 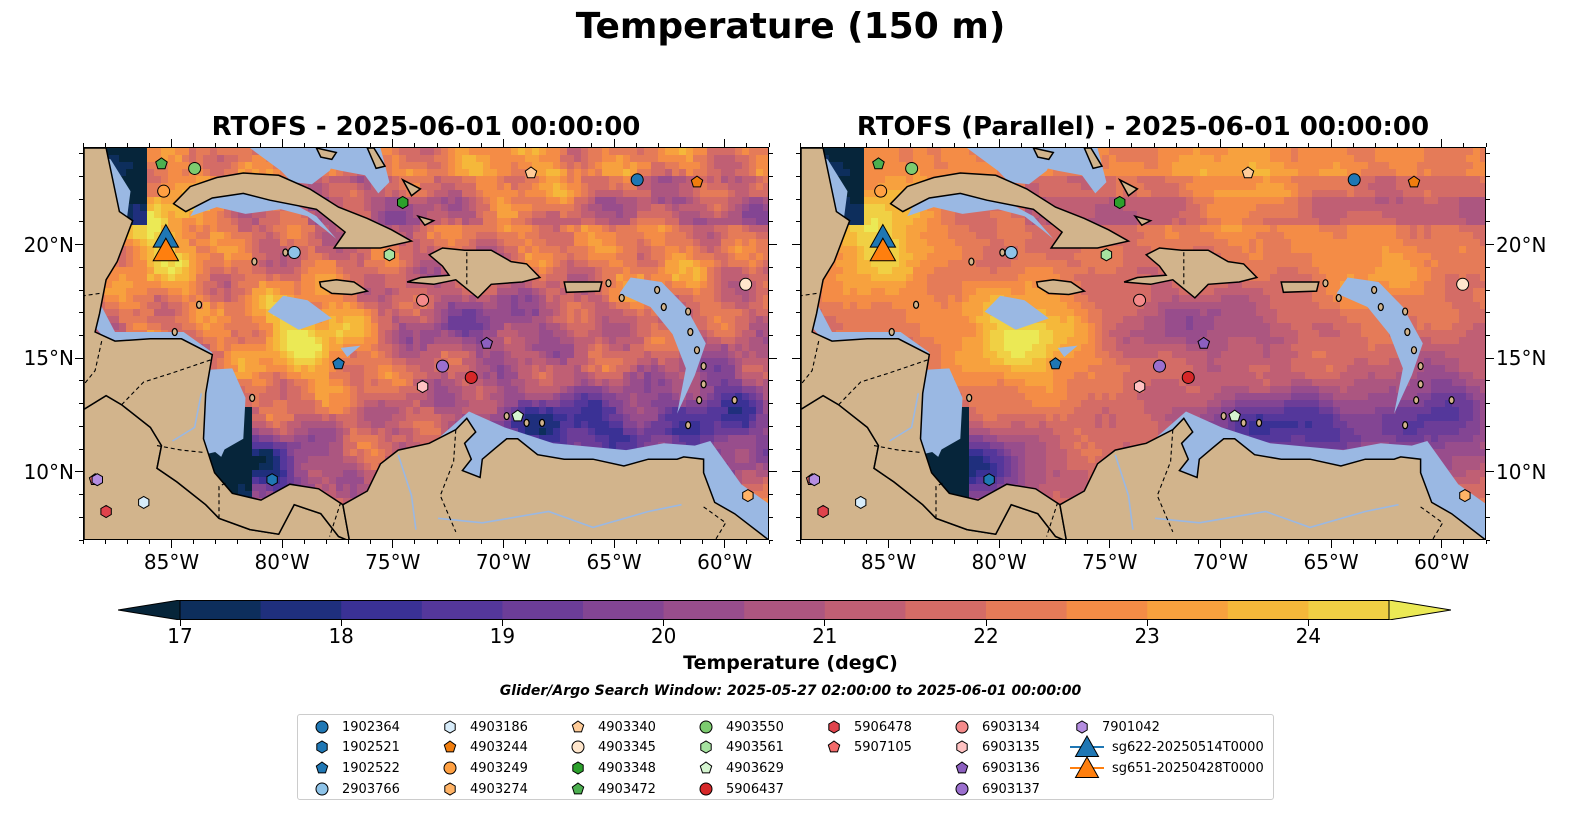 I want to click on circle-marker-icon, so click(x=322, y=789).